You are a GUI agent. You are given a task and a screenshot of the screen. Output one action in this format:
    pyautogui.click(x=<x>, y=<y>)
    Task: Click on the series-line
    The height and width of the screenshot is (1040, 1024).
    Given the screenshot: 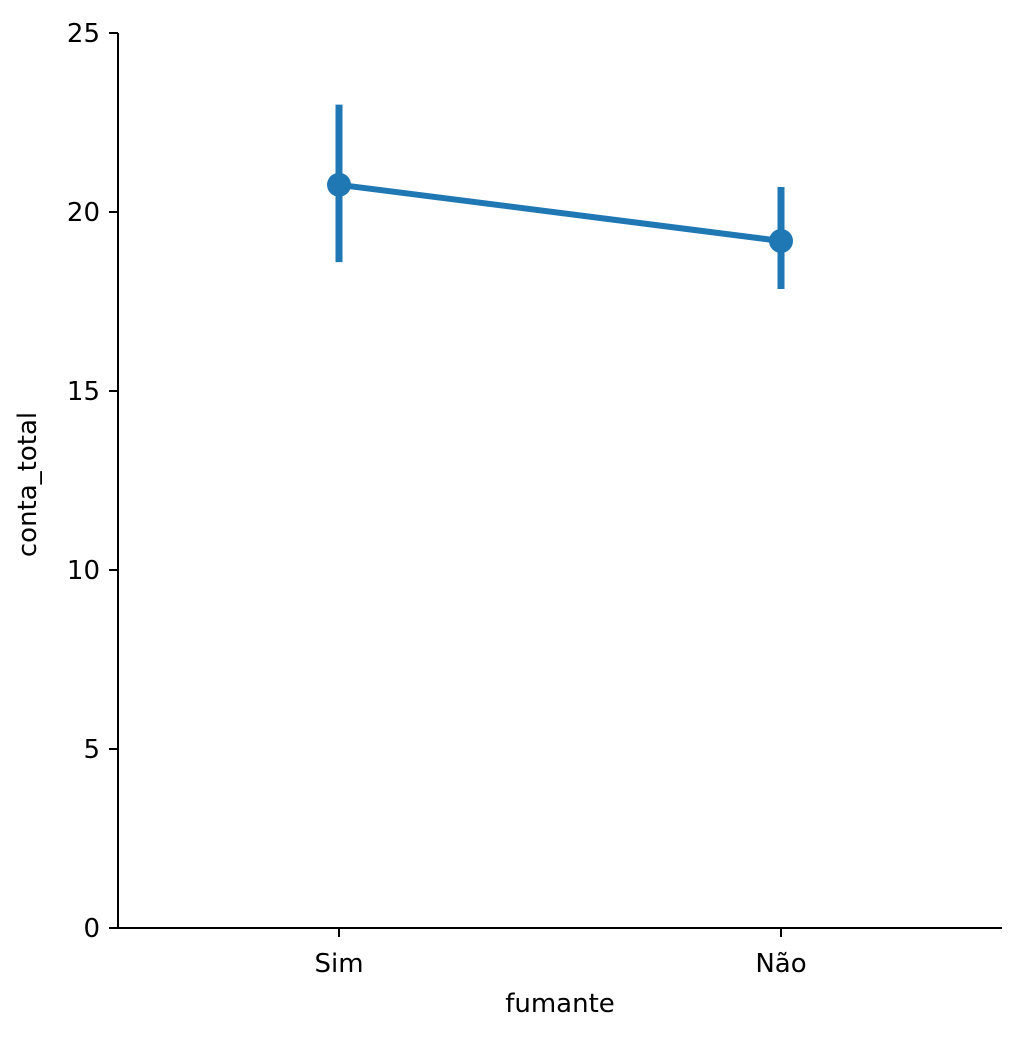 What is the action you would take?
    pyautogui.click(x=560, y=212)
    